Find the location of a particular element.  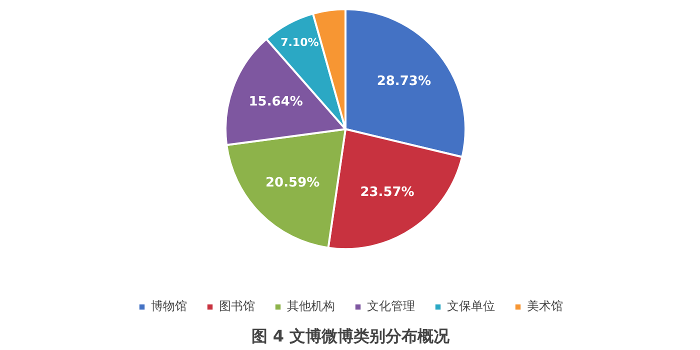

legend-label: 文保单位 is located at coordinates (471, 306).